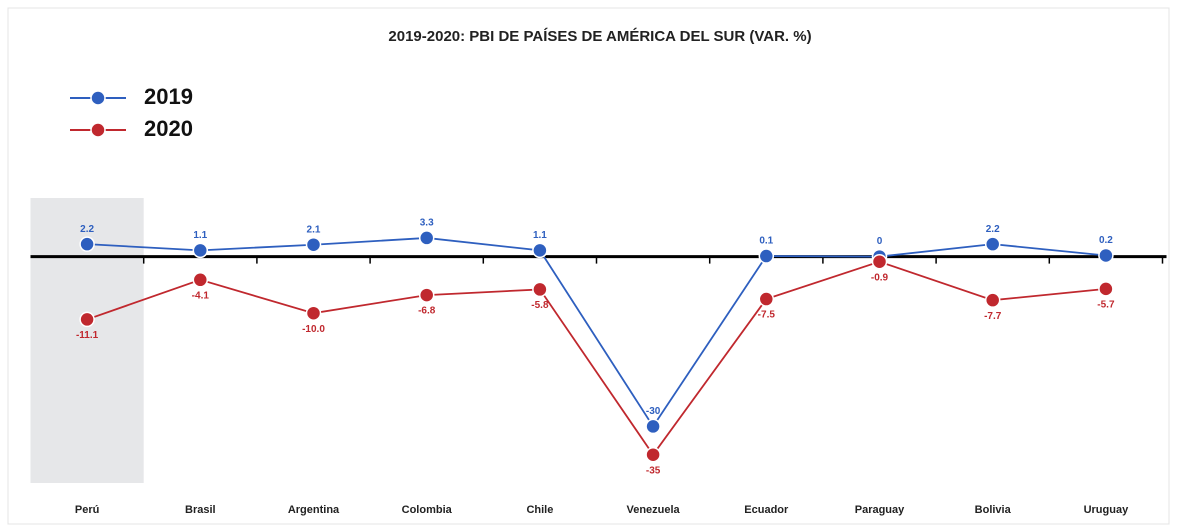 Image resolution: width=1177 pixels, height=532 pixels. Describe the element at coordinates (87, 335) in the screenshot. I see `data-label: -11.1` at that location.